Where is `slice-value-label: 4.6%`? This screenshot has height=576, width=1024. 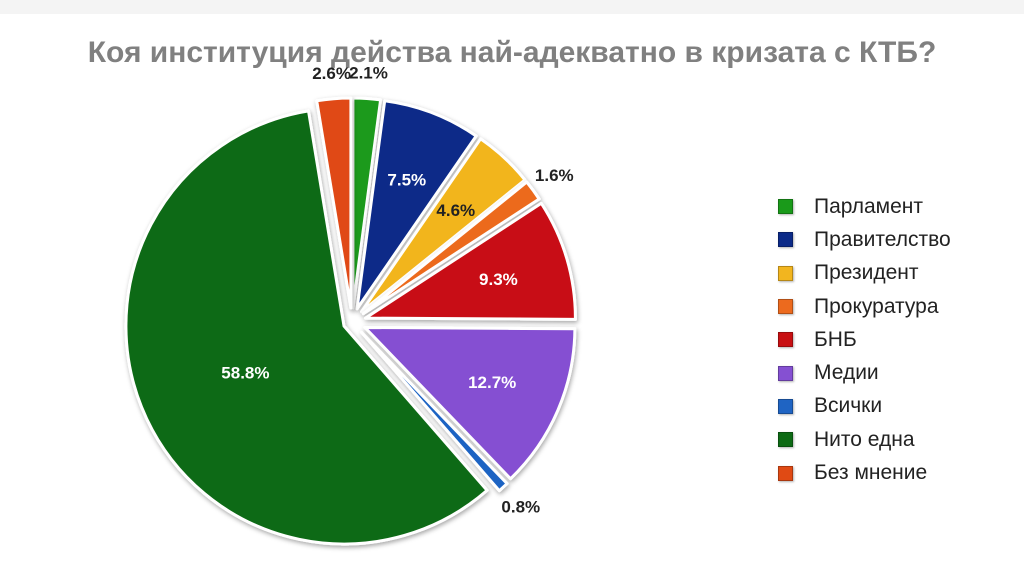
slice-value-label: 4.6% is located at coordinates (455, 210).